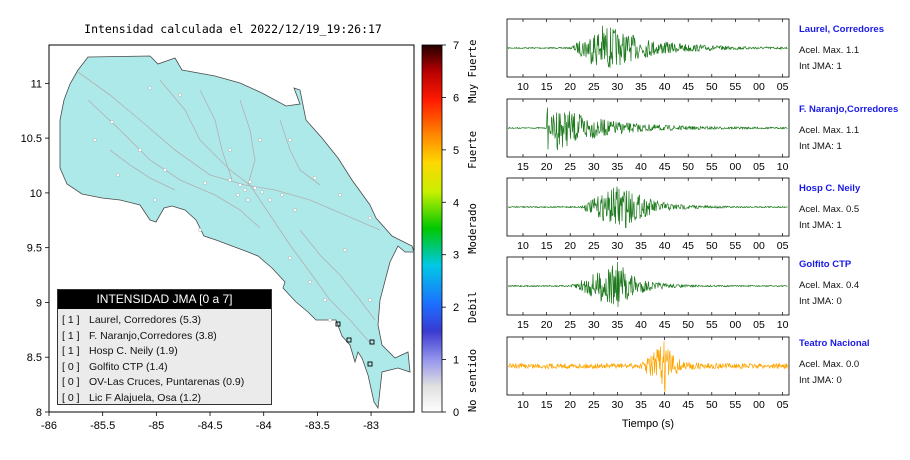 The height and width of the screenshot is (460, 910). I want to click on waveform-tick-label: 40, so click(641, 167).